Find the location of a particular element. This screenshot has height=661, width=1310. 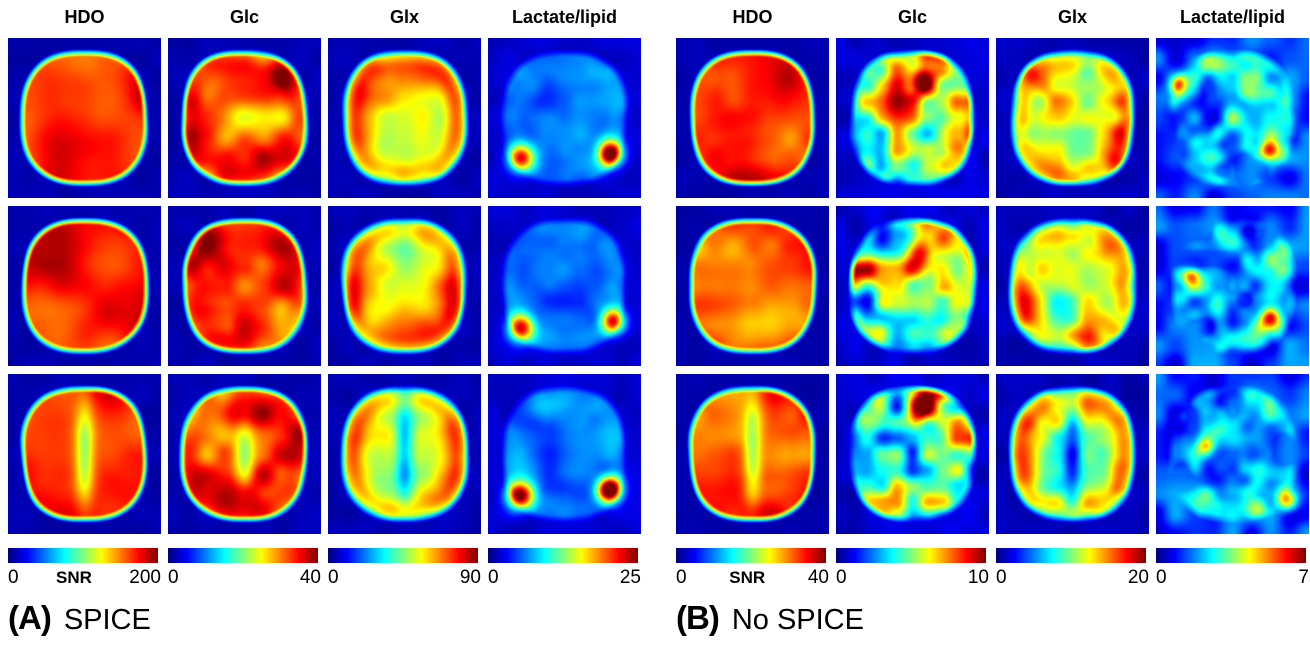

colorbar-block-lactate-lipid-a: 0 25 is located at coordinates (564, 568).